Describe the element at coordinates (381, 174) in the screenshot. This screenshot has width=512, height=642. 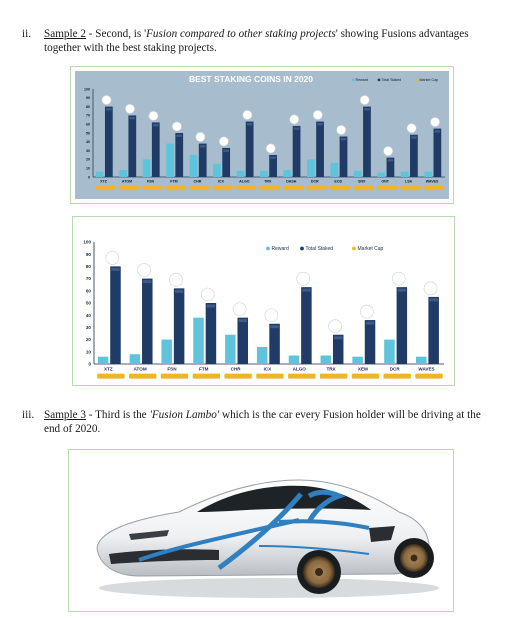
I see `bar-reward-ont` at that location.